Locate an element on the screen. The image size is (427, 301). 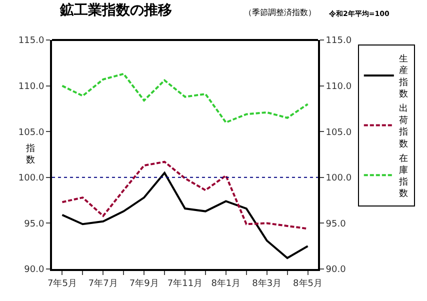
legend-label: 生産指数 is located at coordinates (403, 76).